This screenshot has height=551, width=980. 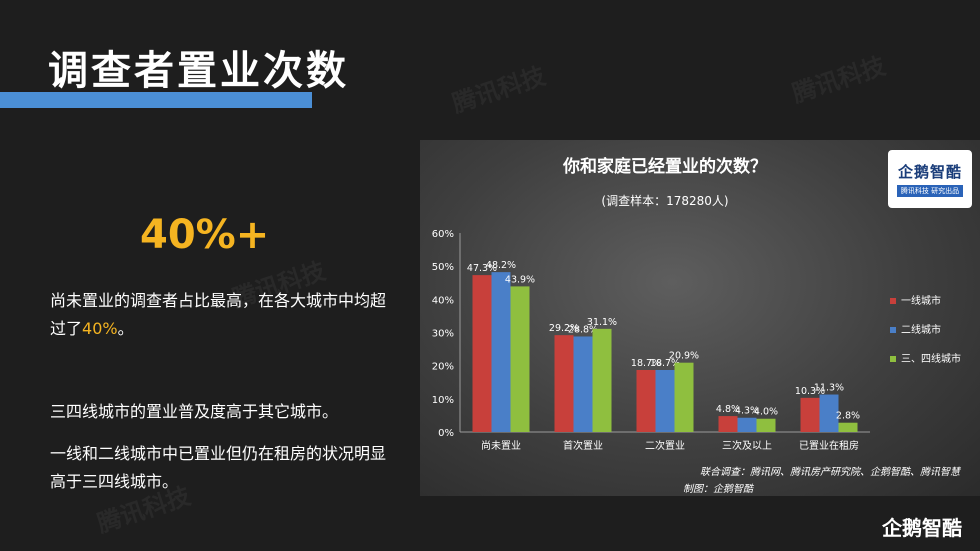 I want to click on y-tick-label: 60%, so click(x=443, y=234).